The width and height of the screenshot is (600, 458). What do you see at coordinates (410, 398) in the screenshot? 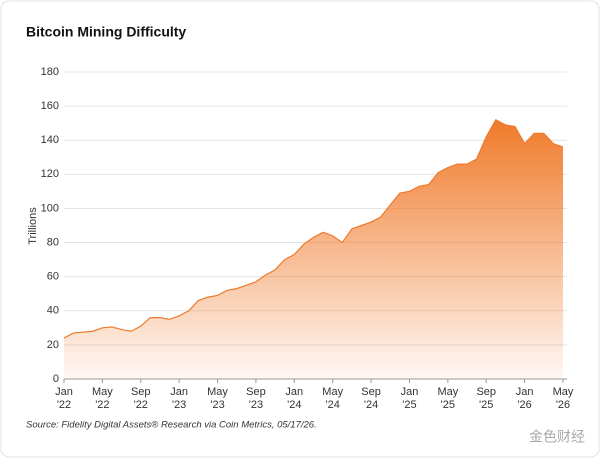
I see `x-tick-label: Jan '25` at bounding box center [410, 398].